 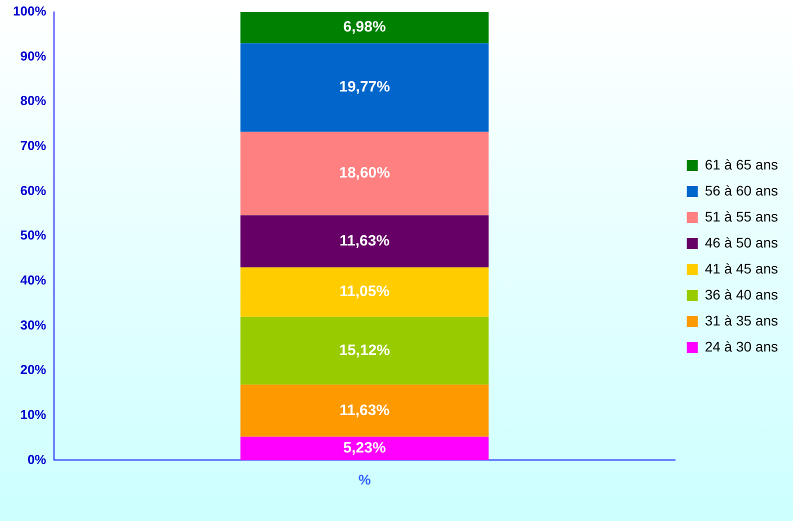 I want to click on y-tick-label: 60%, so click(x=33, y=190).